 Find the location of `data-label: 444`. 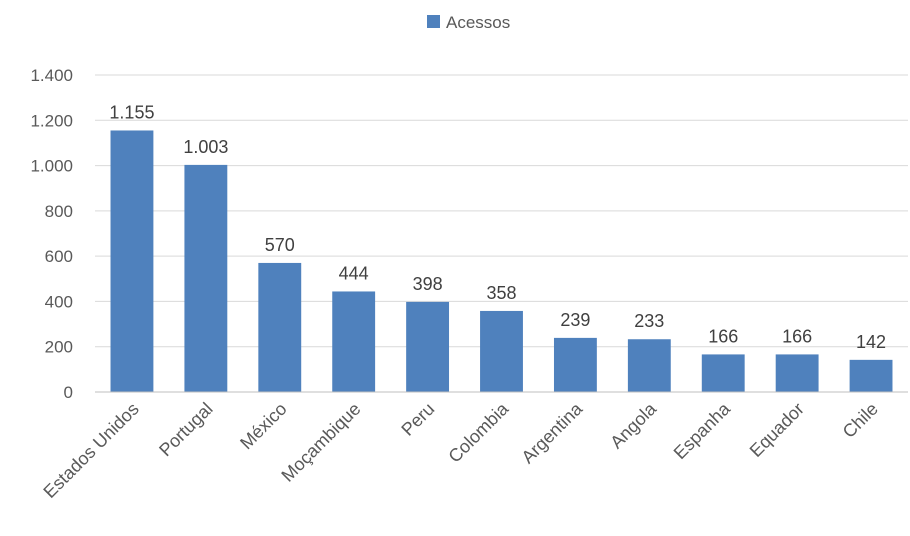

data-label: 444 is located at coordinates (354, 273).